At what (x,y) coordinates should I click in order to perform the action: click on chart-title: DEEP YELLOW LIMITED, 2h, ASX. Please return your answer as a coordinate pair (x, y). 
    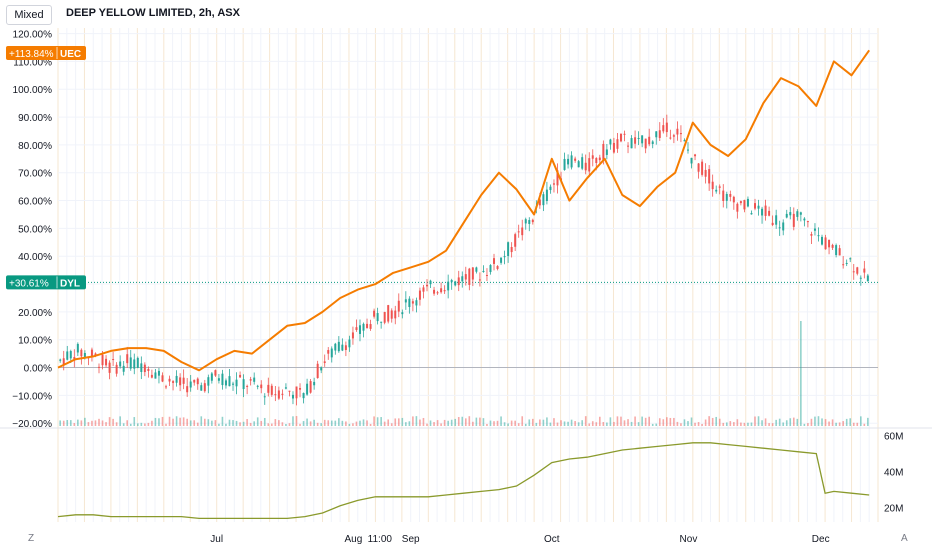
    Looking at the image, I should click on (153, 13).